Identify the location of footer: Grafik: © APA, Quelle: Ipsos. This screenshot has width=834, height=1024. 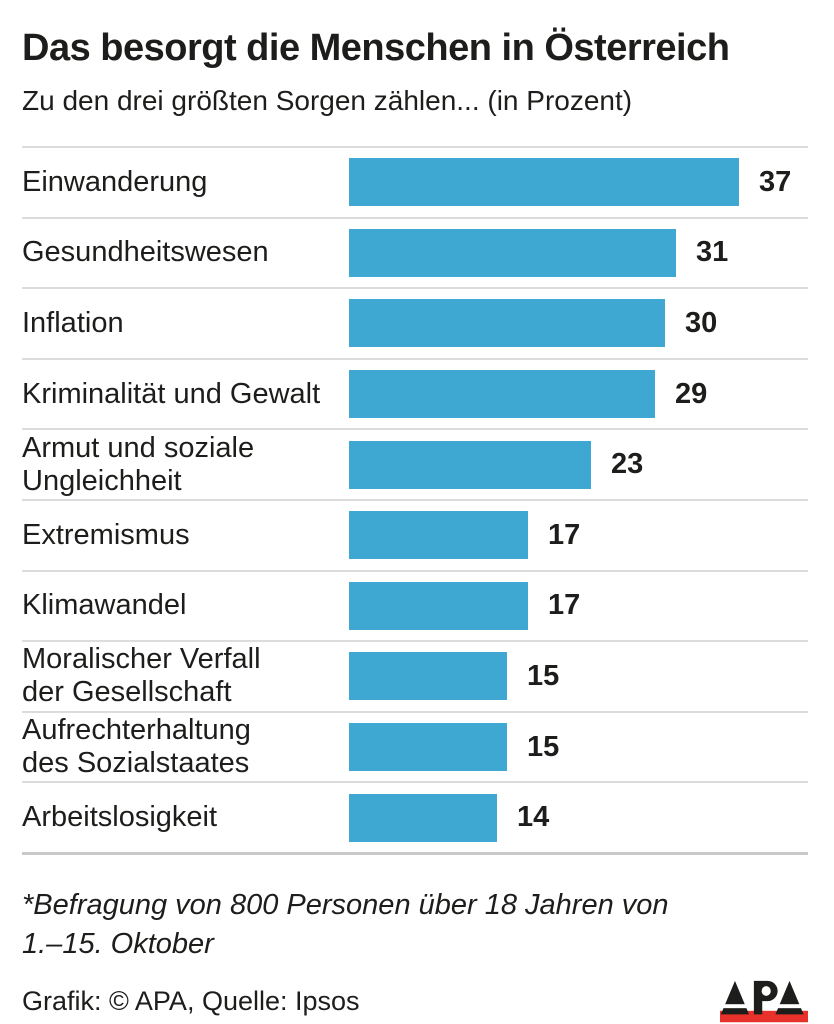
(415, 1001).